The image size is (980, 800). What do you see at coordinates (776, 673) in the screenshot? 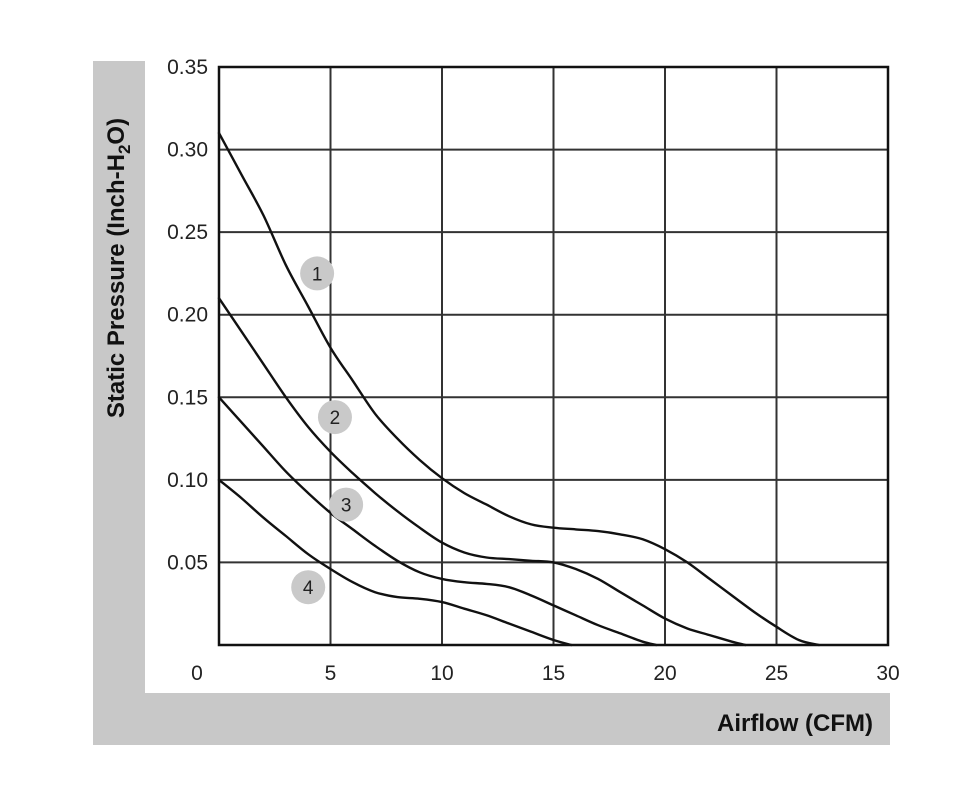
I see `x-tick-label: 25` at bounding box center [776, 673].